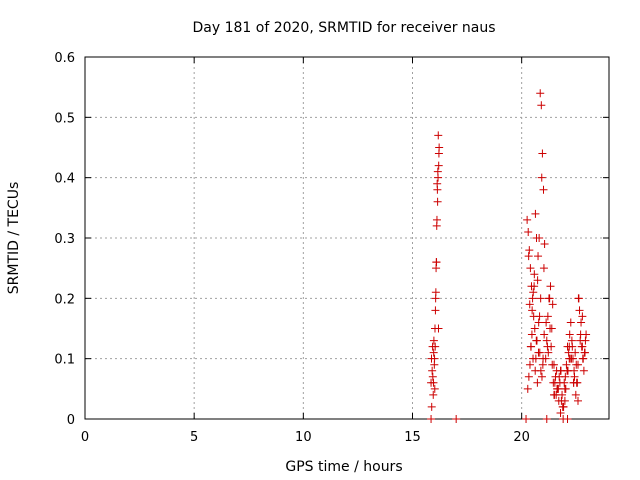  What do you see at coordinates (64, 360) in the screenshot?
I see `y-tick-label: 0.1` at bounding box center [64, 360].